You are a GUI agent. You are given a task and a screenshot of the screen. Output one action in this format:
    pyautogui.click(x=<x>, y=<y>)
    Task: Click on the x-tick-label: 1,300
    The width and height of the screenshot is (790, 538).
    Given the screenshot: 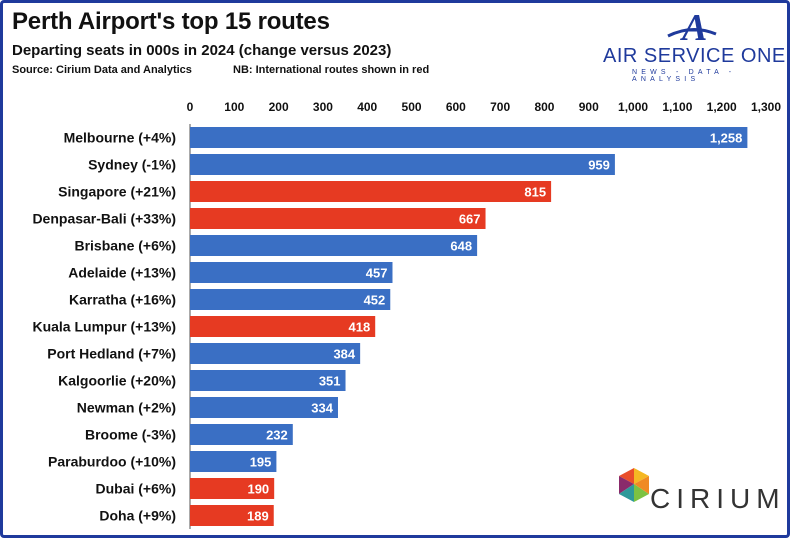 What is the action you would take?
    pyautogui.click(x=766, y=107)
    